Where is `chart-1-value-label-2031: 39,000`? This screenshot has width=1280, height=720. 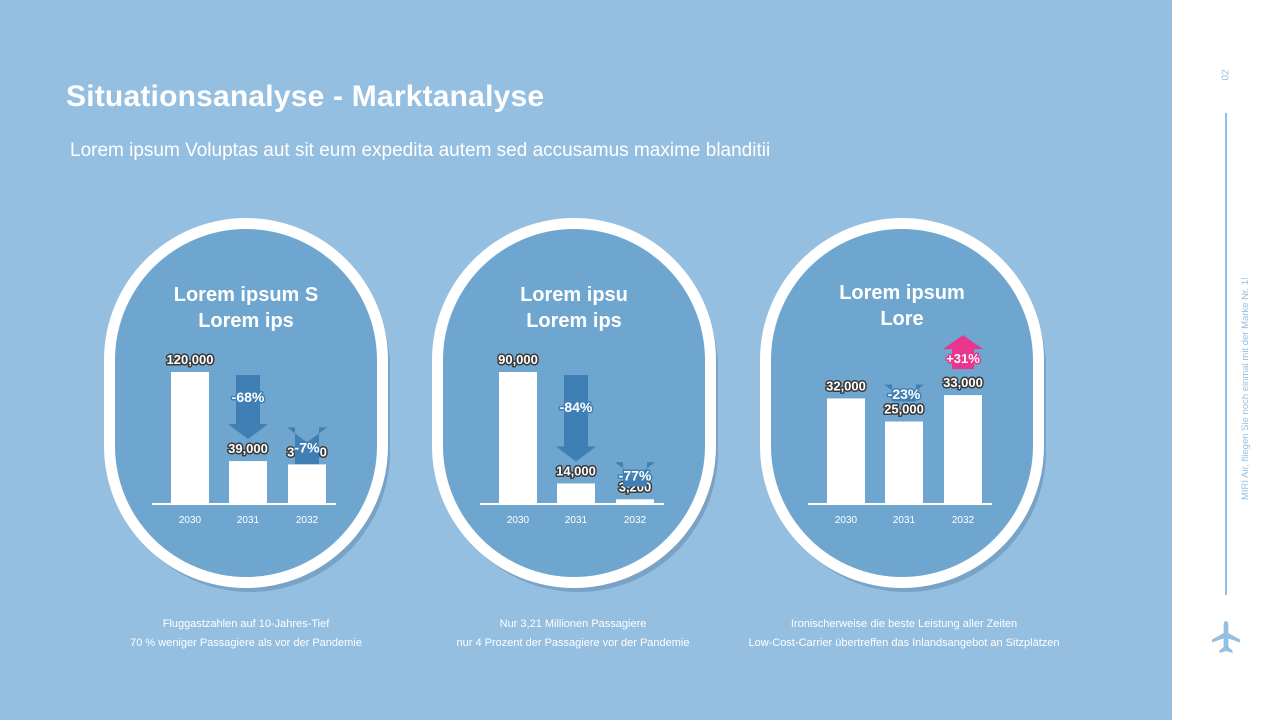
chart-1-value-label-2031: 39,000 is located at coordinates (248, 448).